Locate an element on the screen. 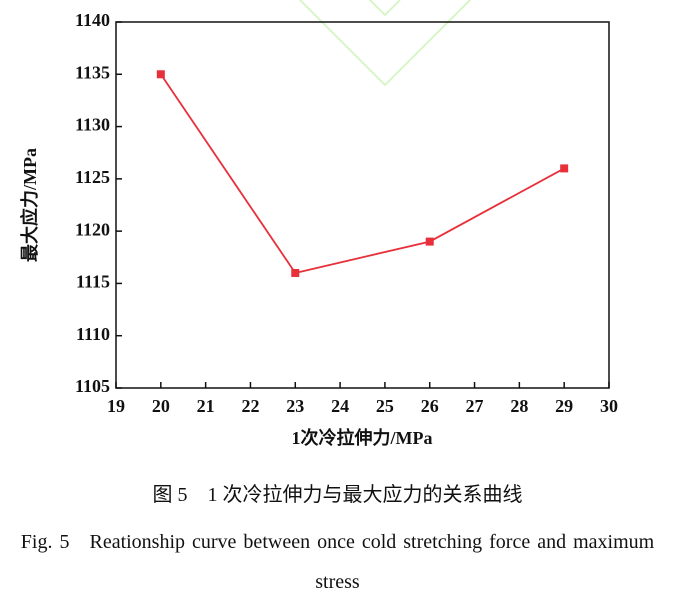 The image size is (675, 602). y-axis-label: 最大应力/MPa is located at coordinates (29, 205).